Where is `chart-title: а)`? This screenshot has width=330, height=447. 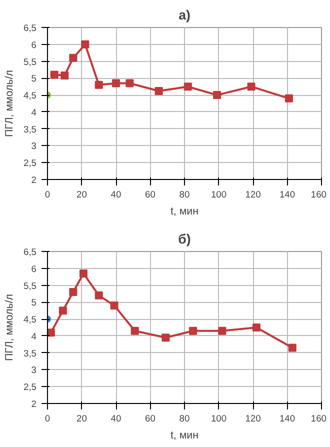
chart-title: а) is located at coordinates (184, 15).